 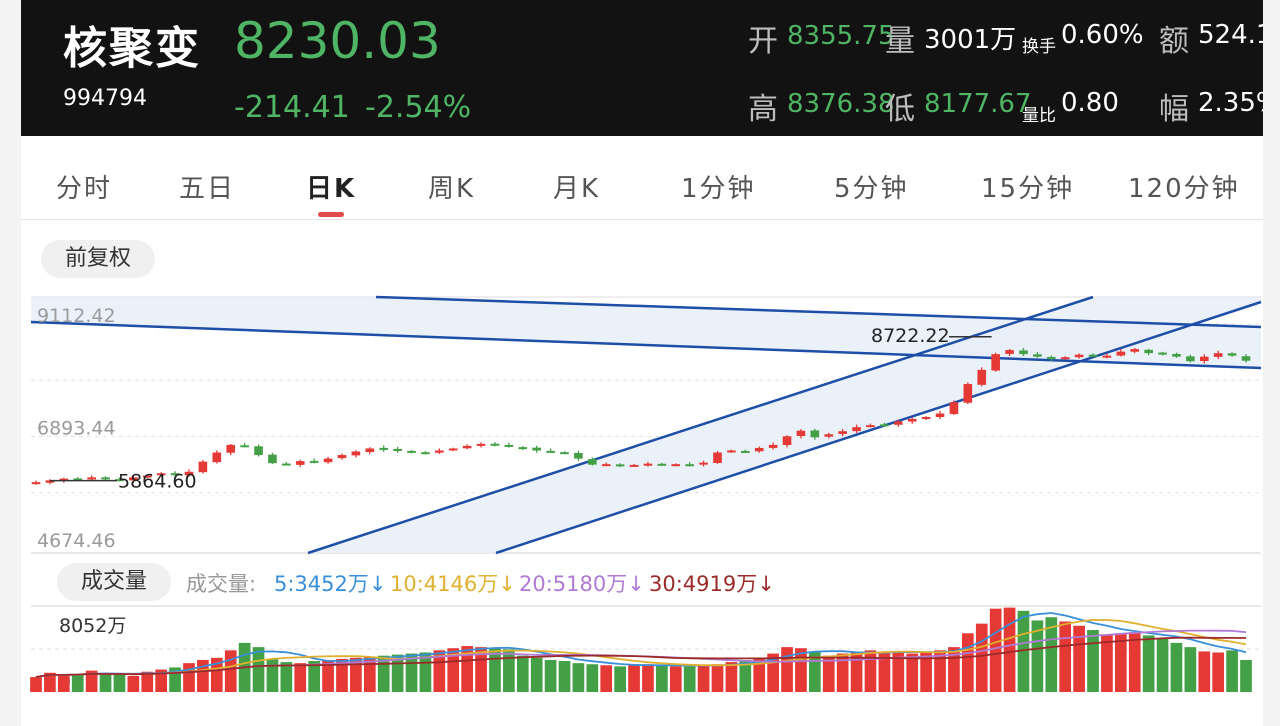 What do you see at coordinates (98, 259) in the screenshot?
I see `adjust-mode-button: 前复权` at bounding box center [98, 259].